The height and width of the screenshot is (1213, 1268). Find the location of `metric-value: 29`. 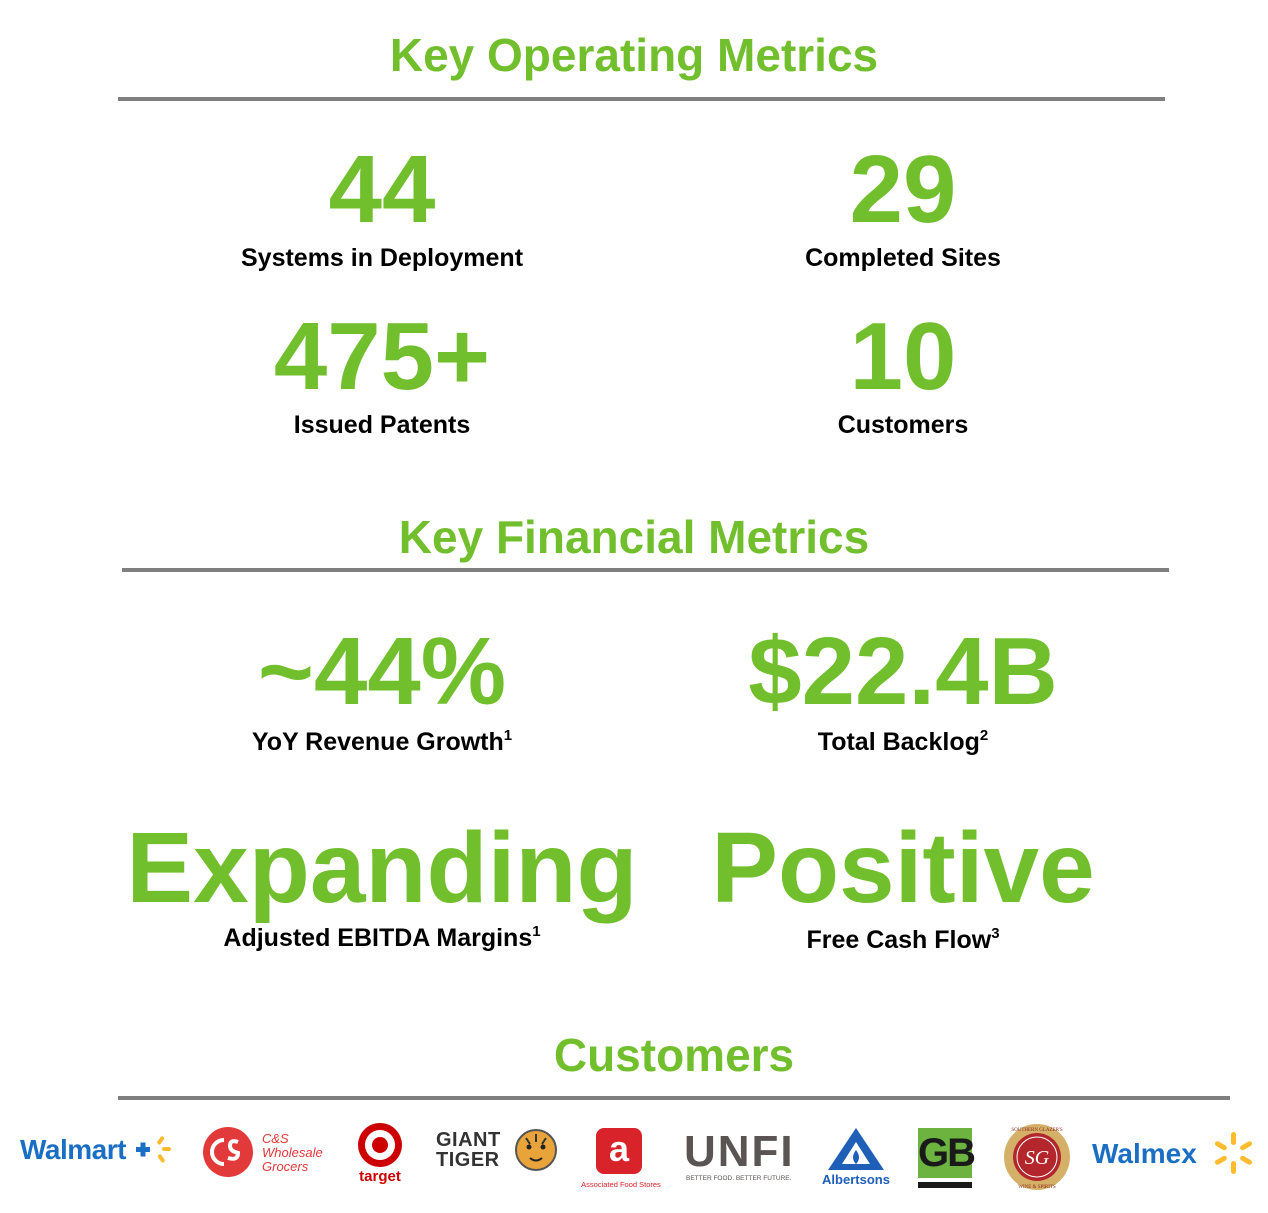

metric-value: 29 is located at coordinates (903, 189).